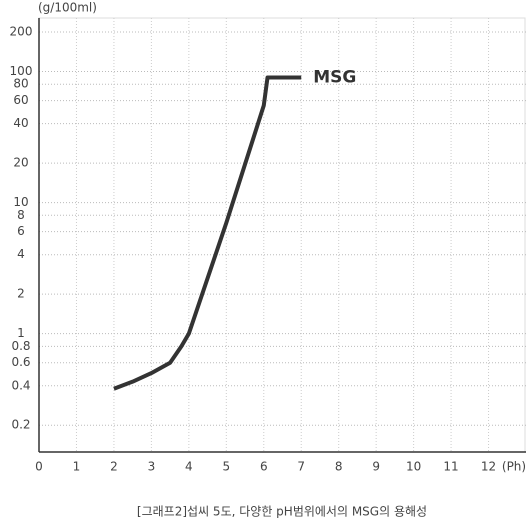  I want to click on y-tick-label: 1, so click(21, 333).